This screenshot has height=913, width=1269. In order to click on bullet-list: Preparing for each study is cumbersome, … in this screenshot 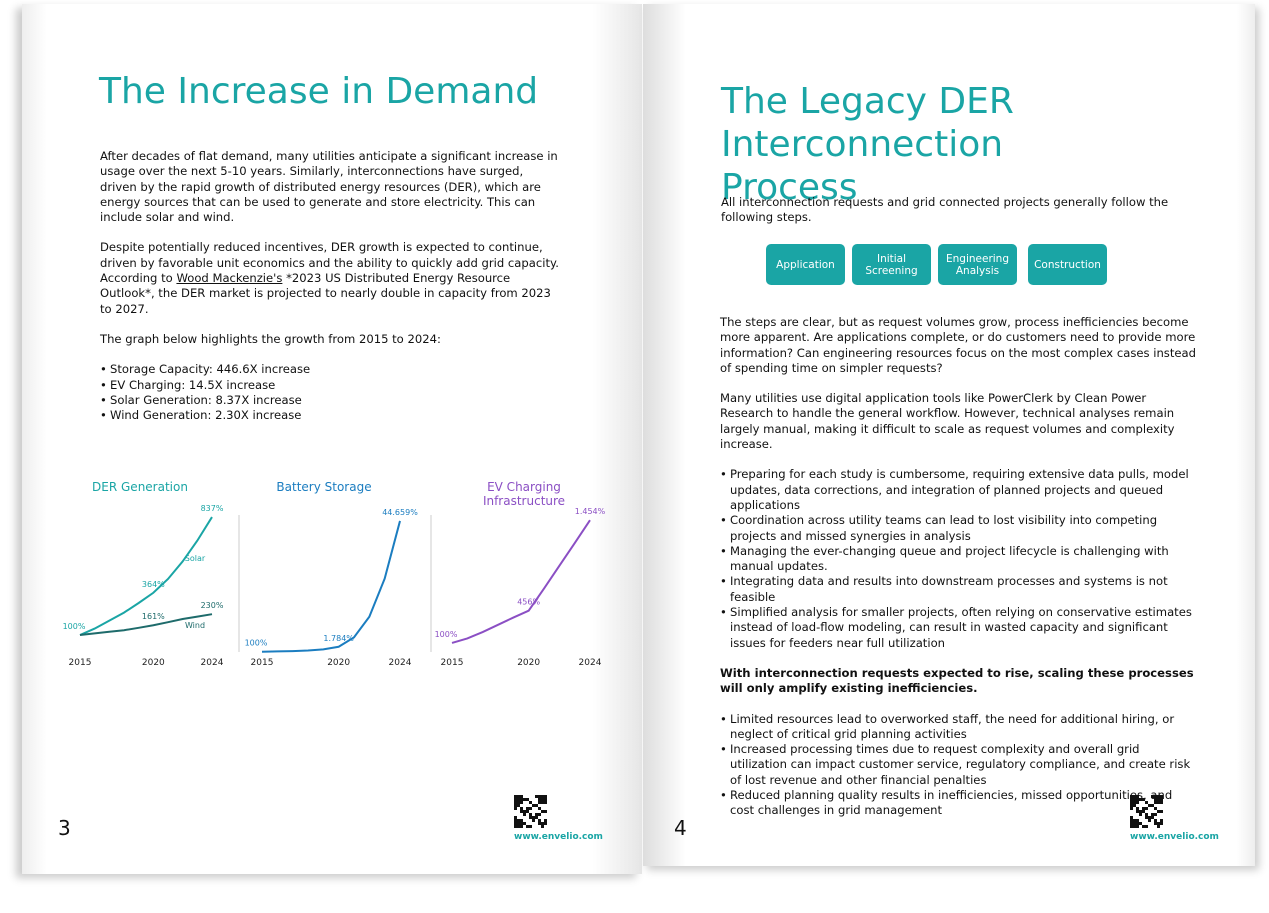, I will do `click(959, 559)`.